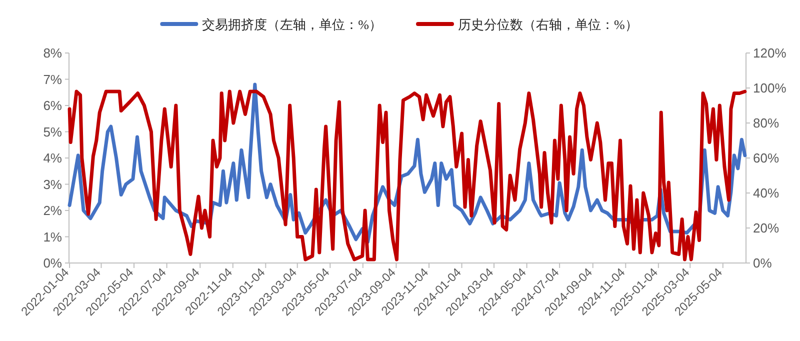 The height and width of the screenshot is (341, 800). Describe the element at coordinates (52, 79) in the screenshot. I see `y-tick-label: 7%` at that location.